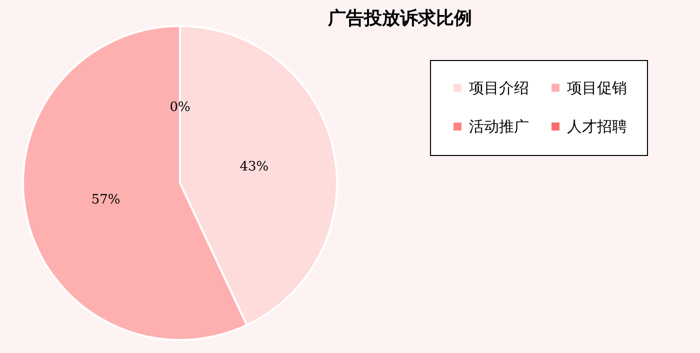  I want to click on legend-label: 人才招聘, so click(597, 127).